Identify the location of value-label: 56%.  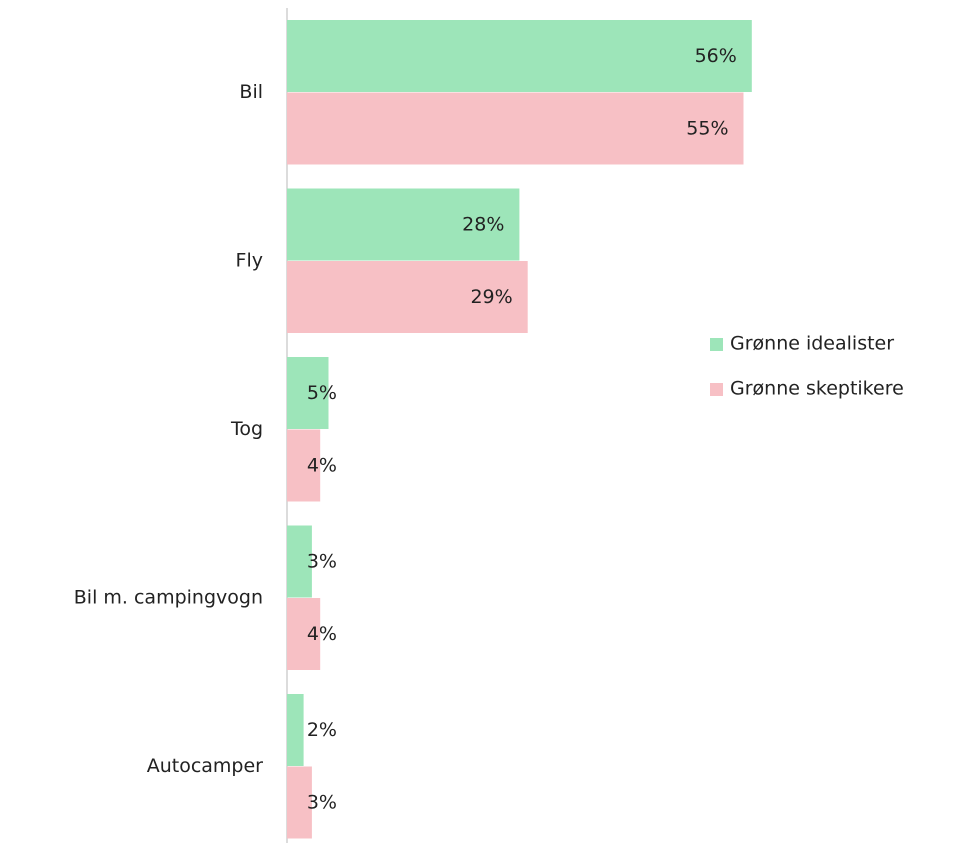
(716, 56).